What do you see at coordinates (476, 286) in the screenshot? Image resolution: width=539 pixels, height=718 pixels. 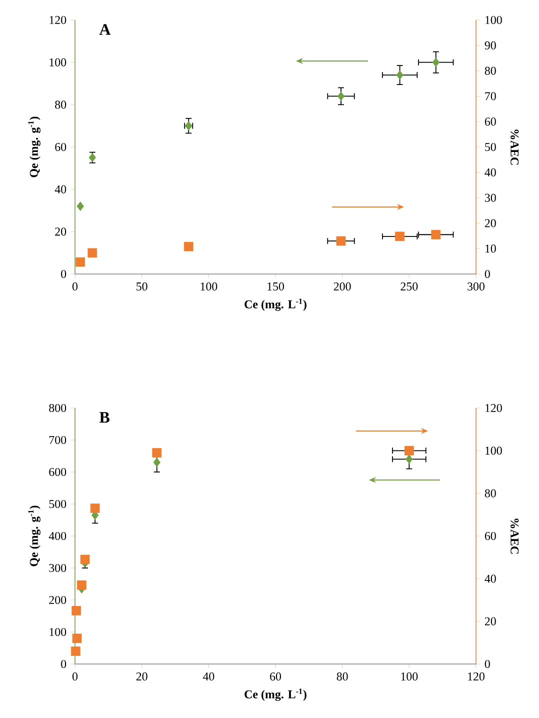 I see `x-tick-label: 300` at bounding box center [476, 286].